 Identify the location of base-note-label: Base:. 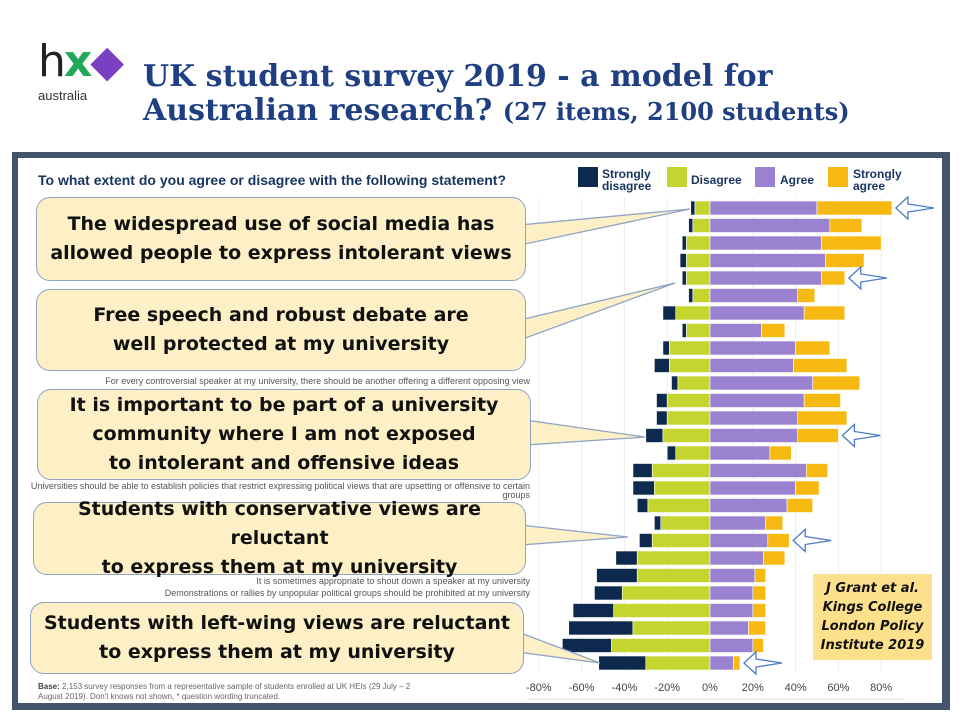
(49, 686).